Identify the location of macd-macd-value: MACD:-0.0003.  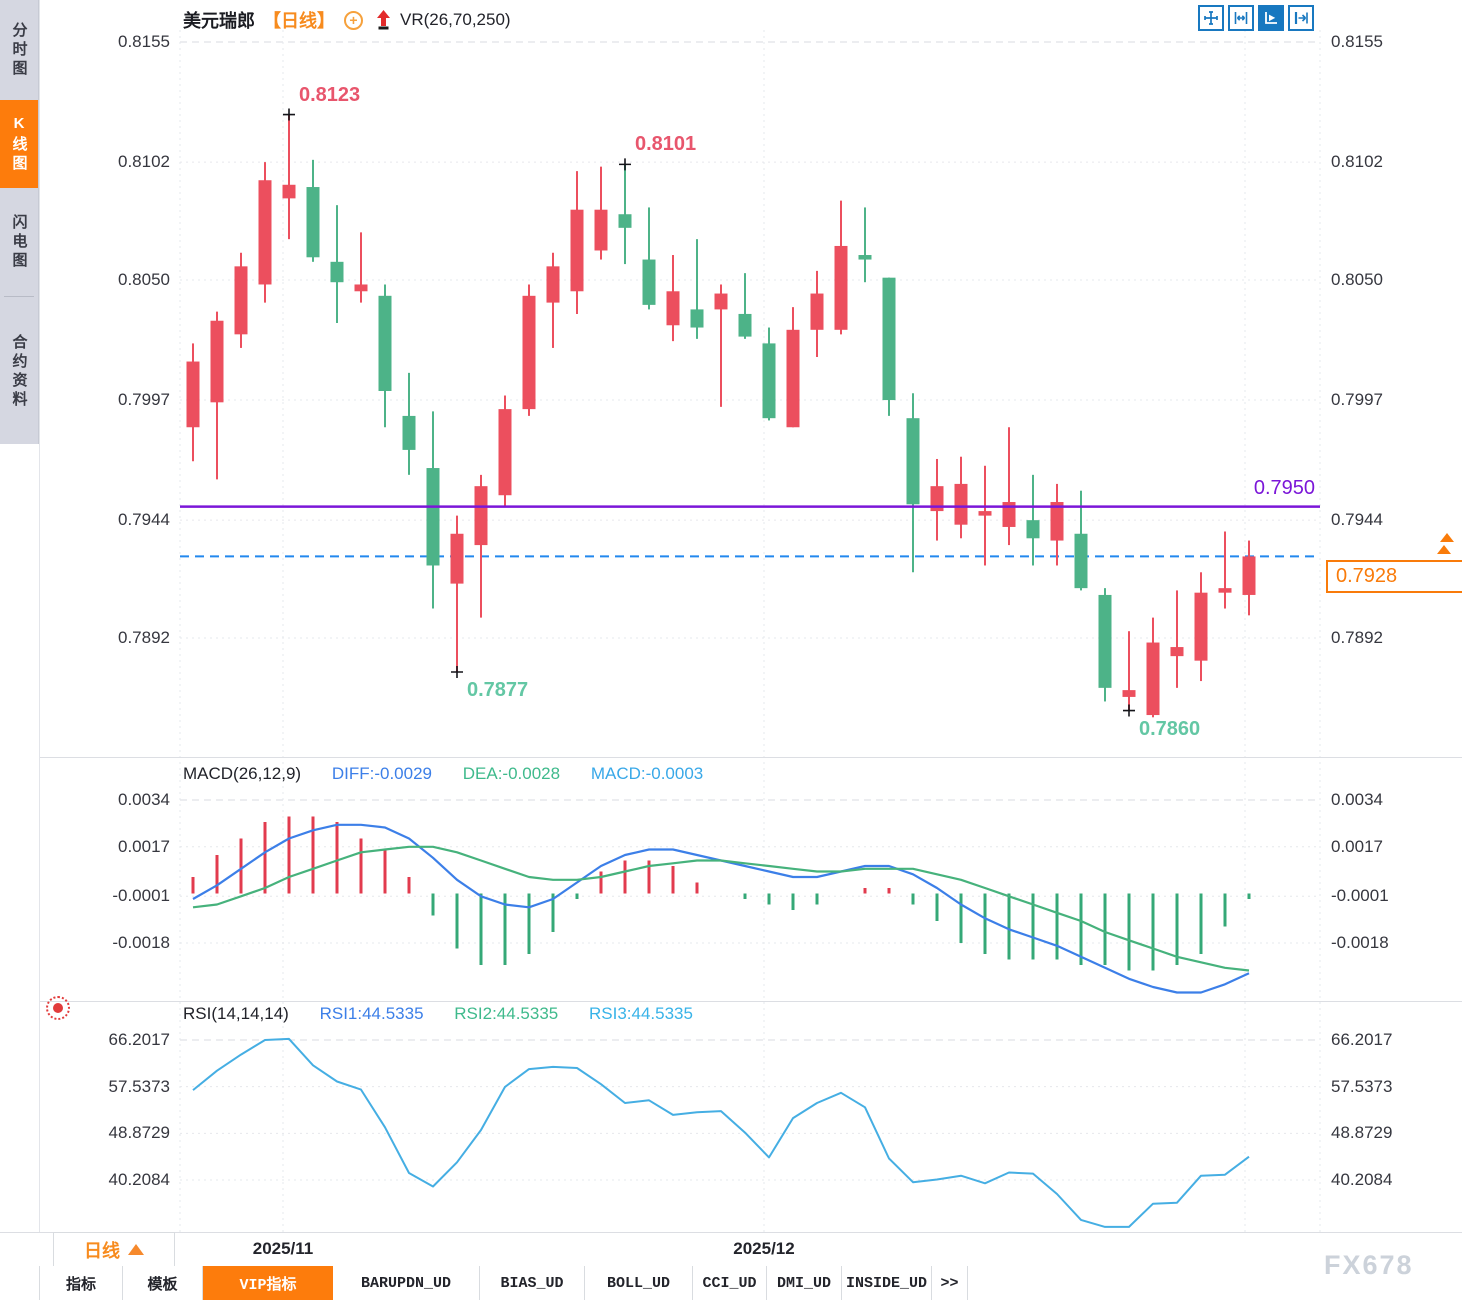
(647, 773).